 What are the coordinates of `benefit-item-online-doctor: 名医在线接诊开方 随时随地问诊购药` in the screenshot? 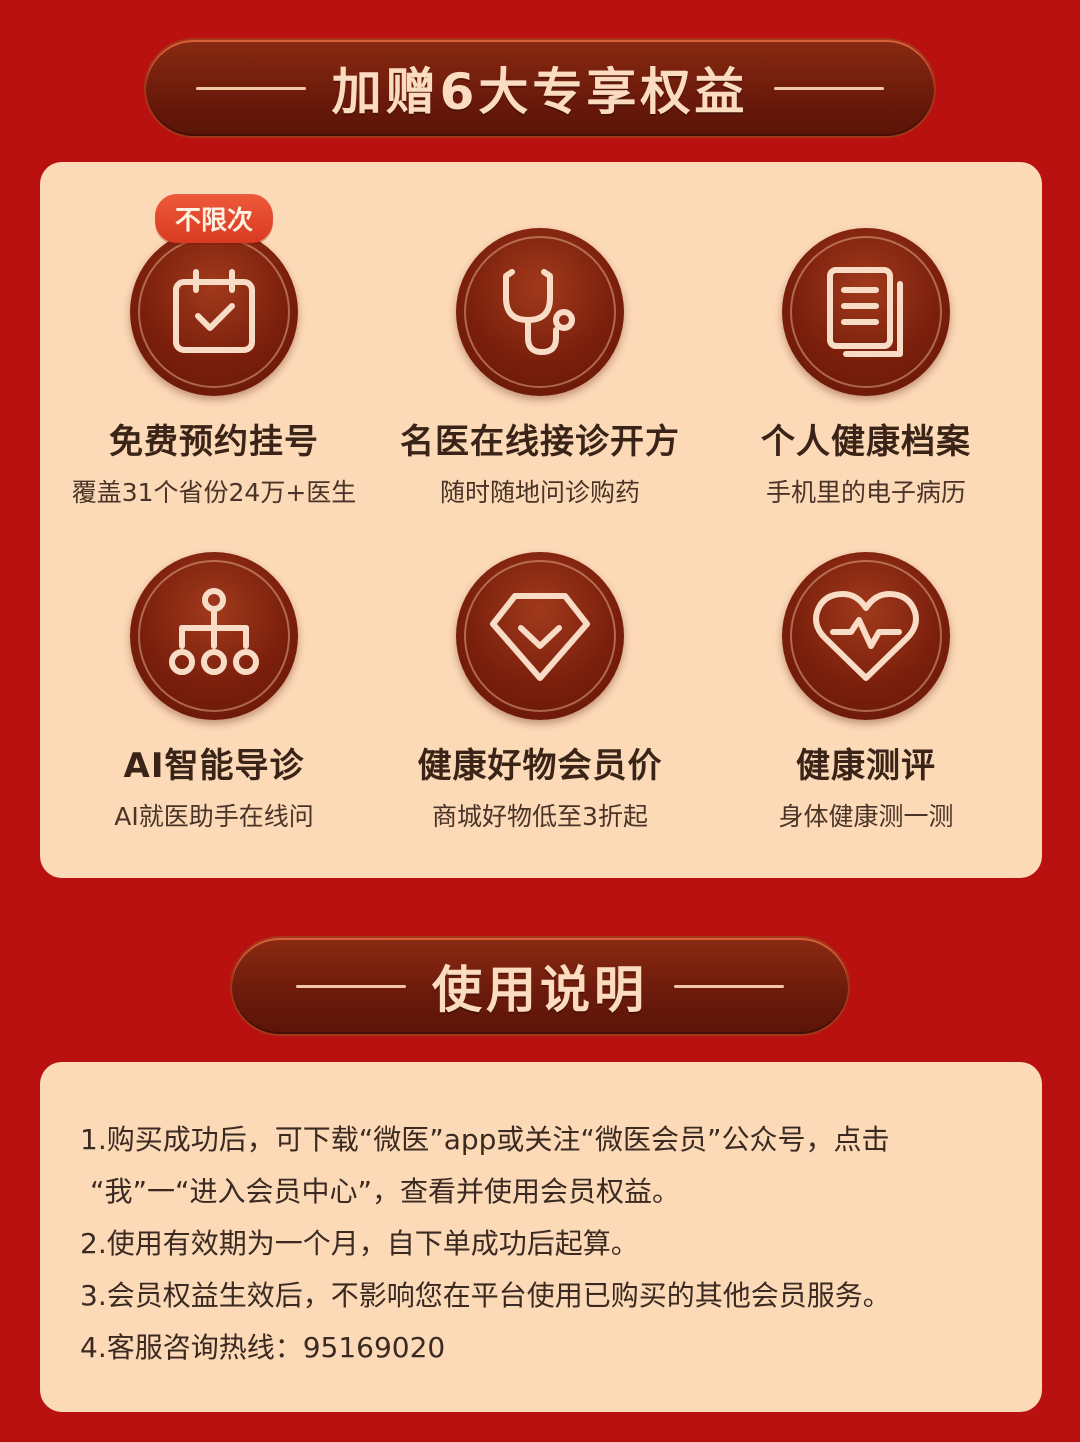 It's located at (540, 368).